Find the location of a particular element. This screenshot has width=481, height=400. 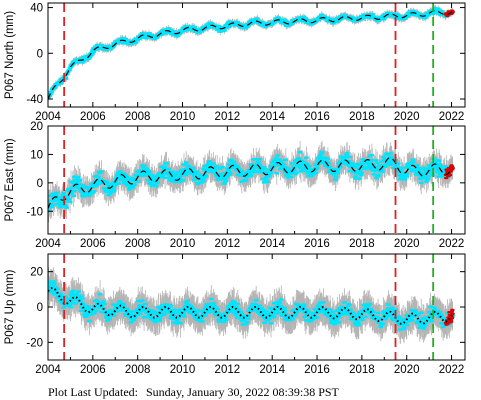

y-tick-label: -40 is located at coordinates (34, 100).